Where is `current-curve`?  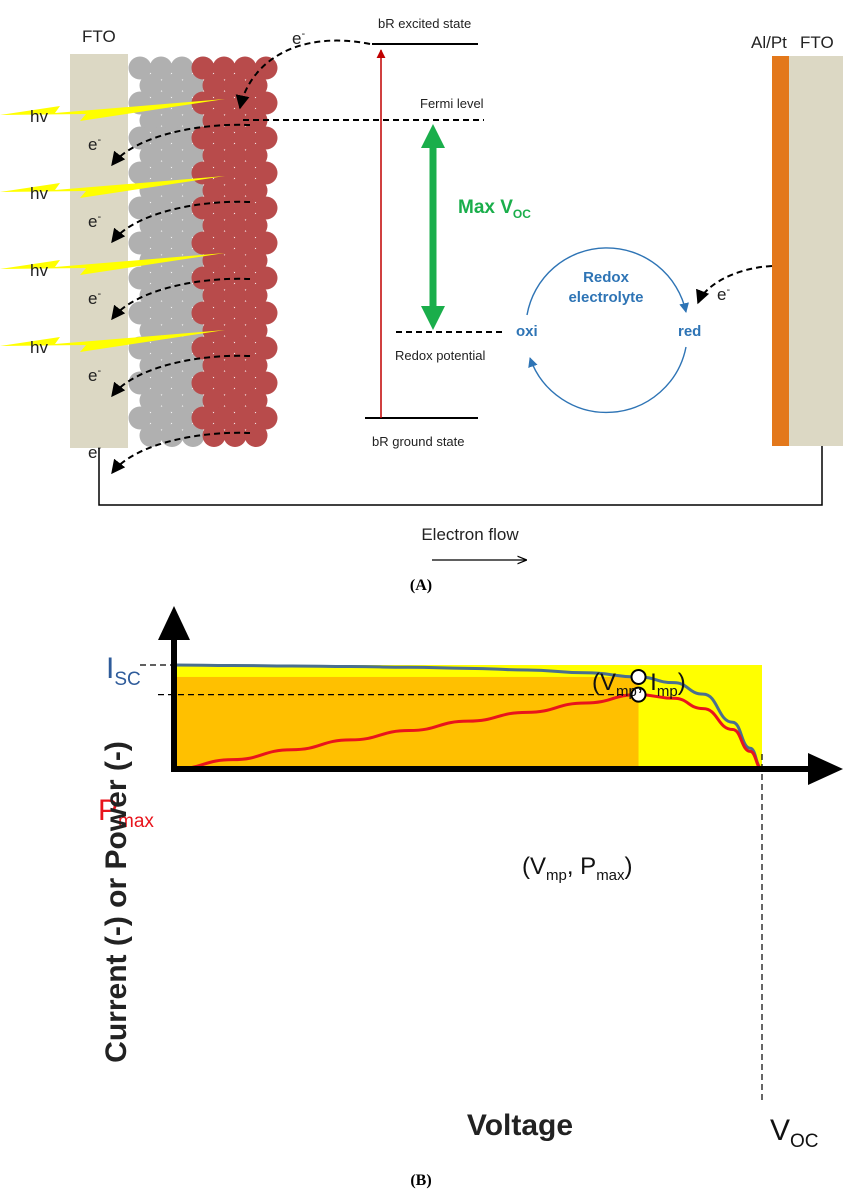
current-curve is located at coordinates (468, 717).